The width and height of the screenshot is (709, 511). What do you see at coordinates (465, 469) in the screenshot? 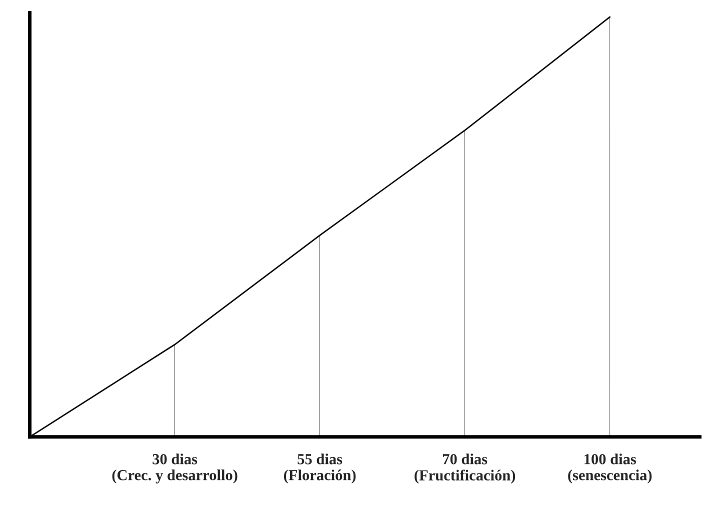
I see `x-tick-label: 70 dias (Fructificación)` at bounding box center [465, 469].